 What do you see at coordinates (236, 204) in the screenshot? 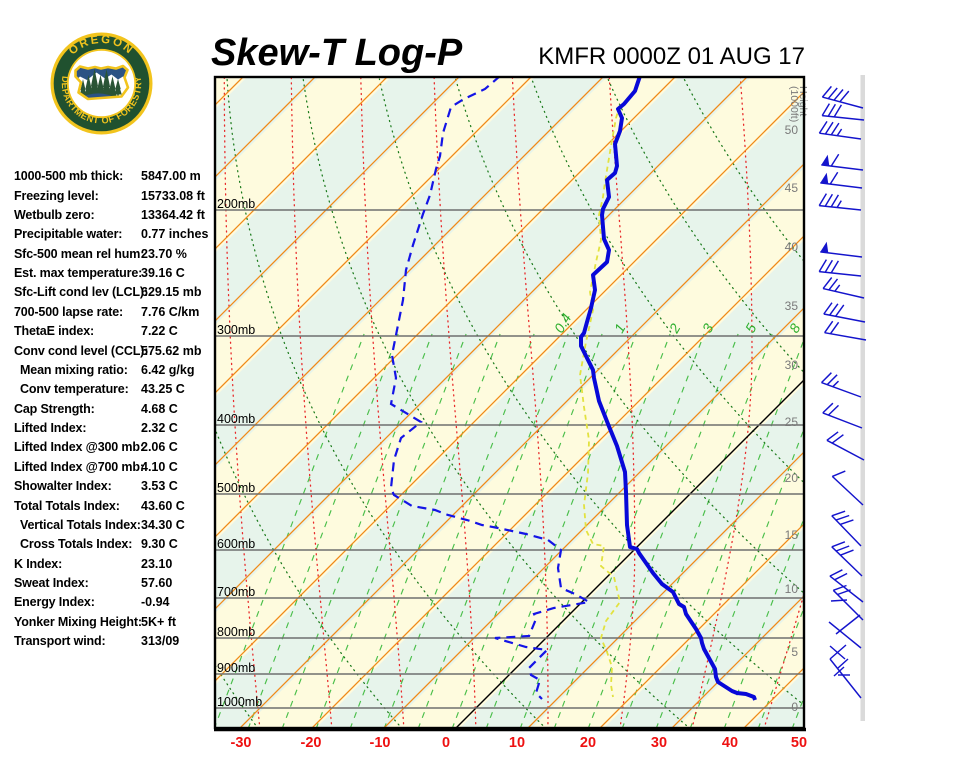
I see `svg-text: 200mb` at bounding box center [236, 204].